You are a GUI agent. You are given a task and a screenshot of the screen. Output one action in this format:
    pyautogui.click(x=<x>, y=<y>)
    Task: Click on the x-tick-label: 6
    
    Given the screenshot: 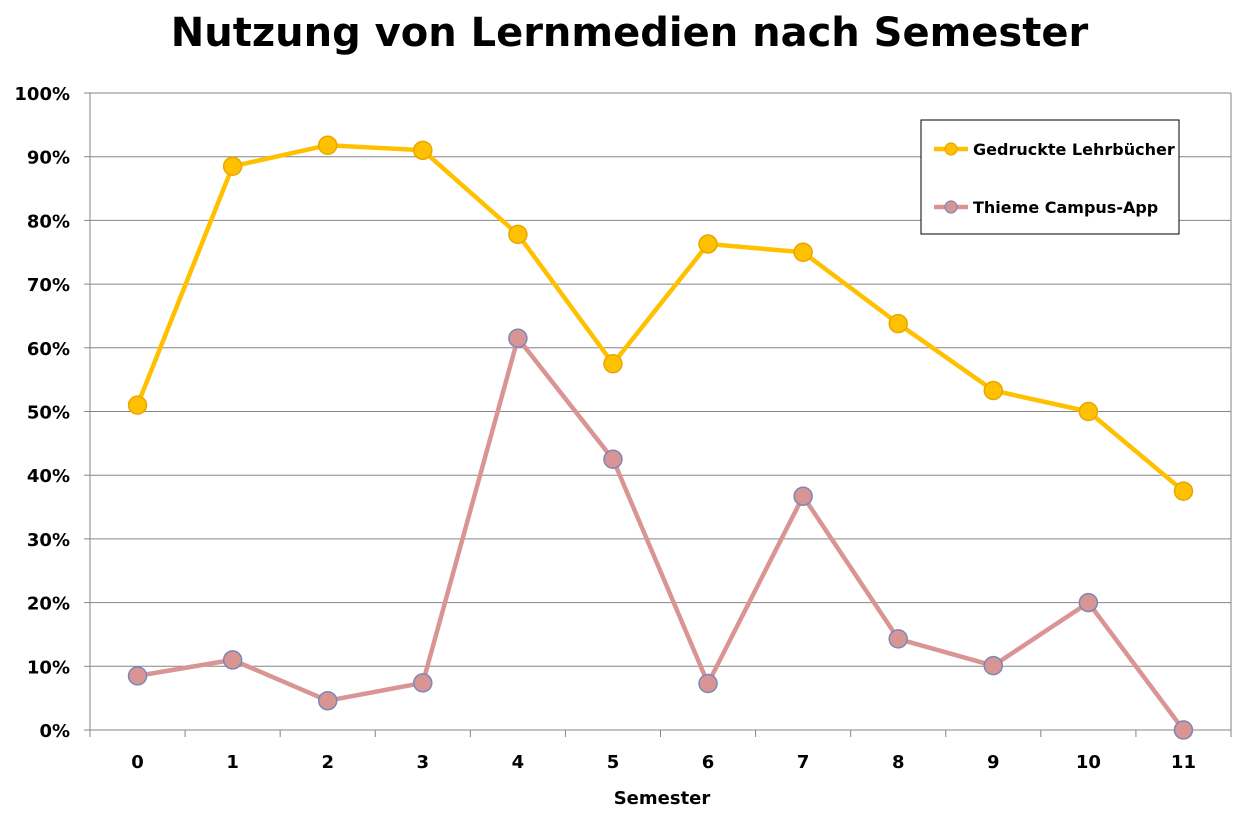 What is the action you would take?
    pyautogui.click(x=708, y=762)
    